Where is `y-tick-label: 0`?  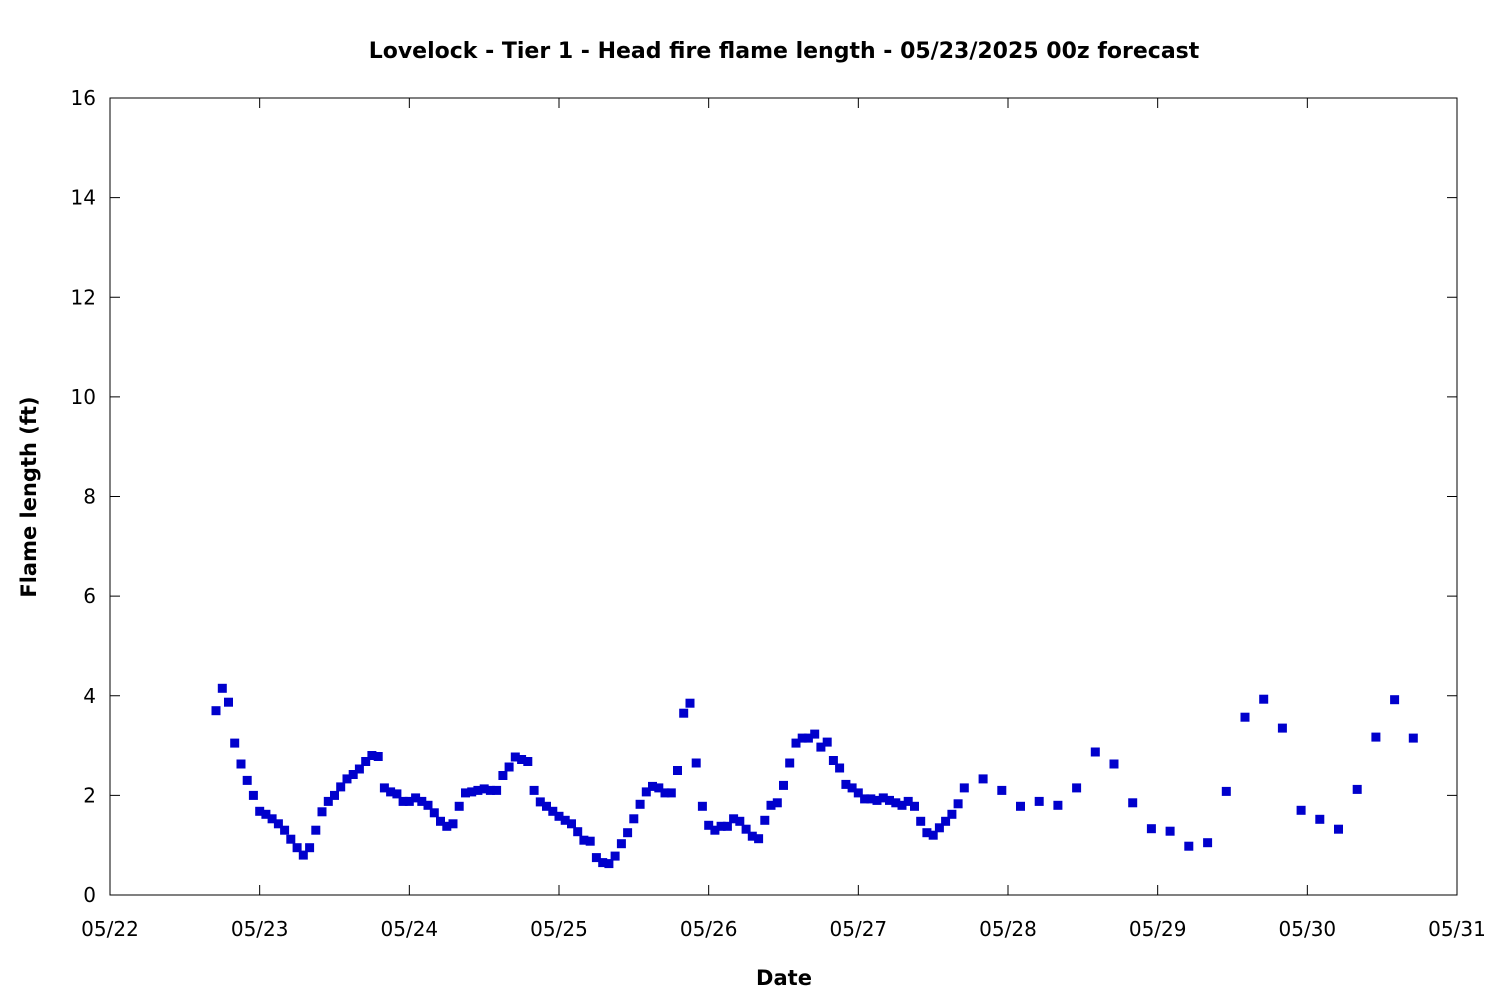 y-tick-label: 0 is located at coordinates (89, 895).